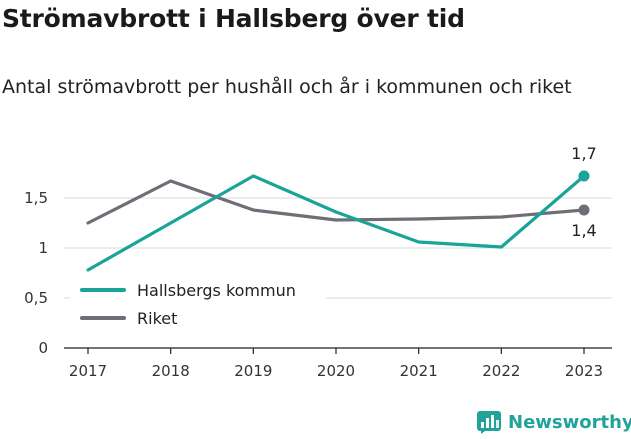 This screenshot has width=631, height=439. I want to click on legend-background, so click(198, 306).